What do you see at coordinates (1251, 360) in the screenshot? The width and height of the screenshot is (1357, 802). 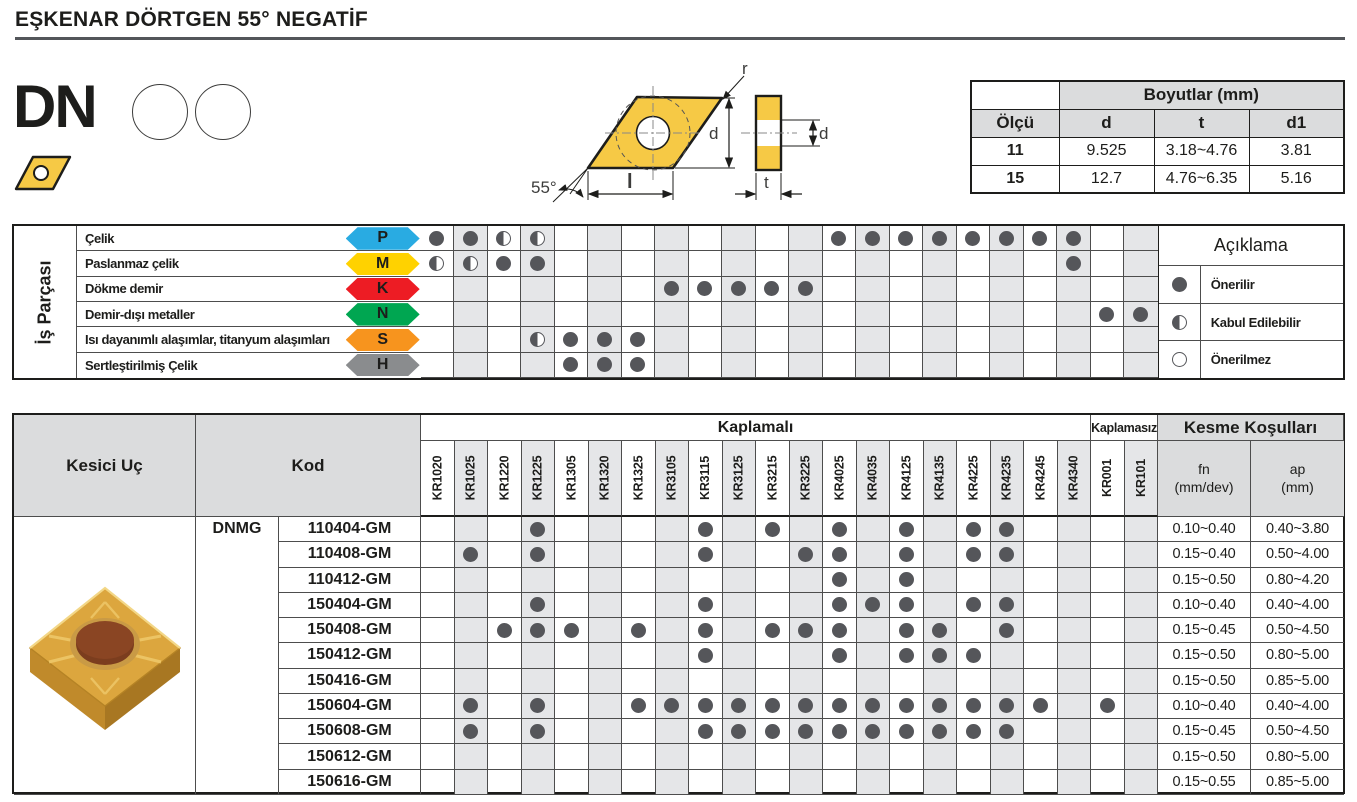 I see `legend-item: Önerilmez` at bounding box center [1251, 360].